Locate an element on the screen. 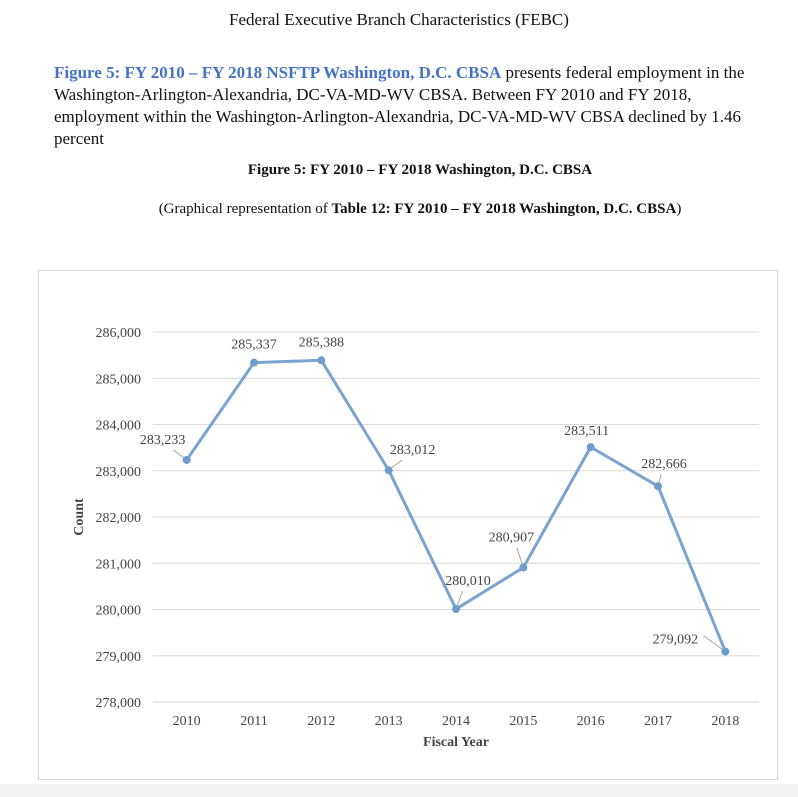  y-tick-label: 284,000 is located at coordinates (119, 426).